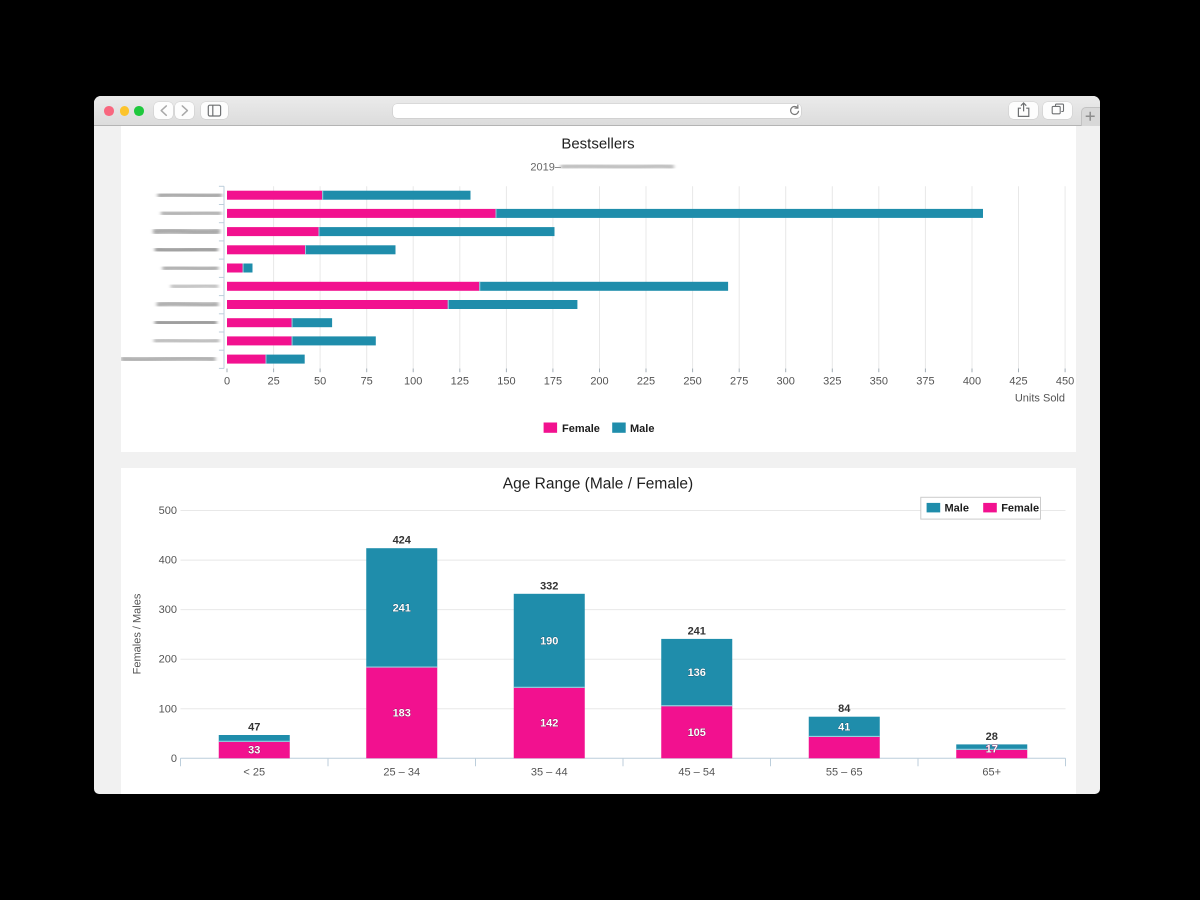 The width and height of the screenshot is (1200, 900). I want to click on svg-text: 500, so click(167, 511).